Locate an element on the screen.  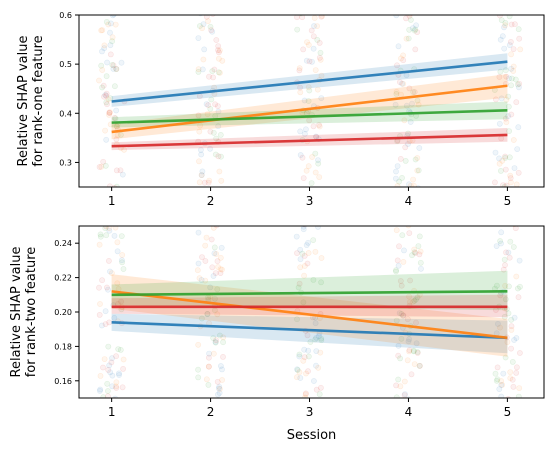
y-axis-label: Relative SHAP valuefor rank-two feature is located at coordinates (24, 312).